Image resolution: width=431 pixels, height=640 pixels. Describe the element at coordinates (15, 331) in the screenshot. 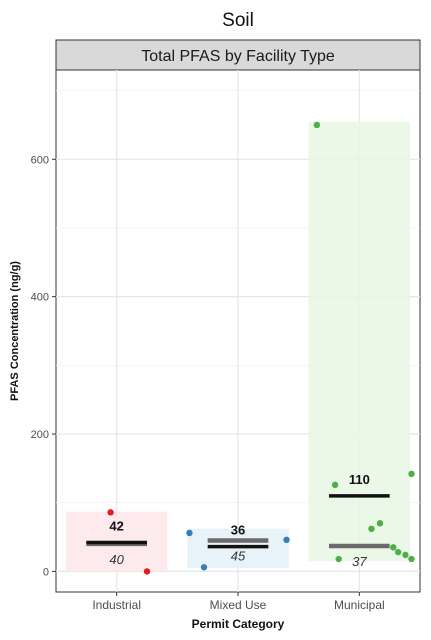

I see `y-axis-title: PFAS Concentration (ng/g)` at that location.